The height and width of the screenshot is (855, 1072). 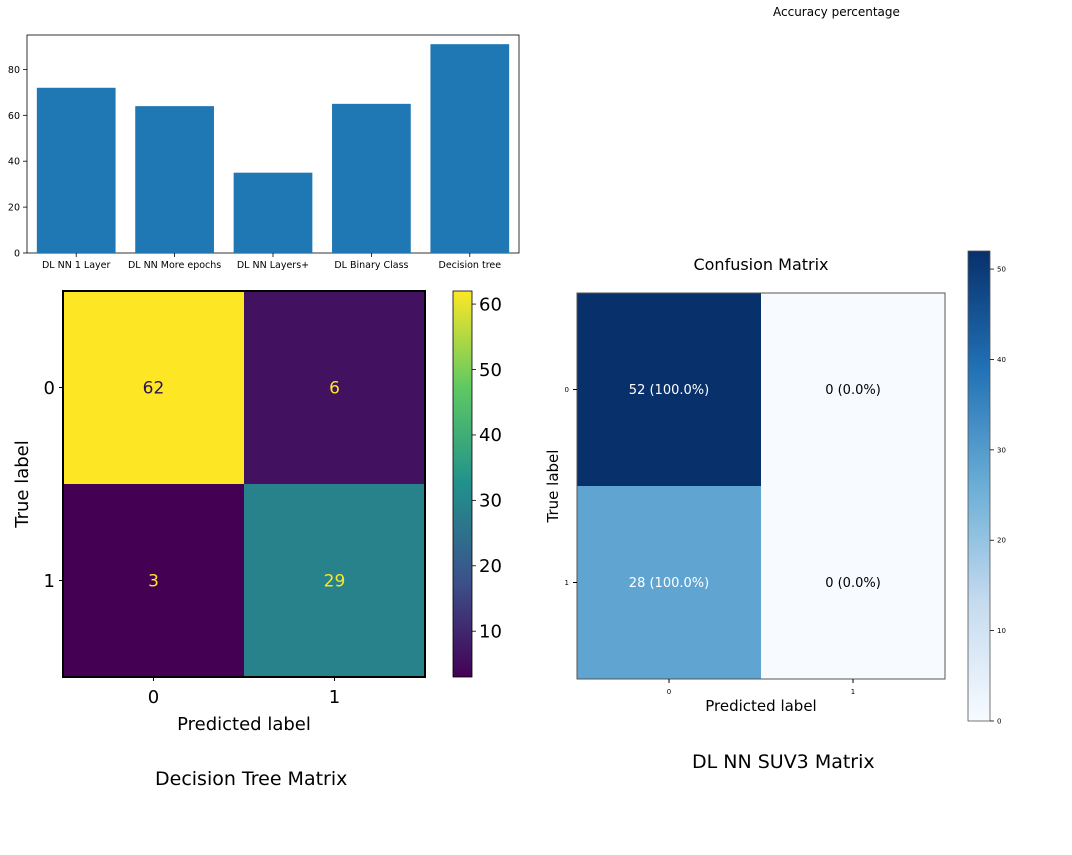 I want to click on x-tick-label: DL Binary Class, so click(x=371, y=265).